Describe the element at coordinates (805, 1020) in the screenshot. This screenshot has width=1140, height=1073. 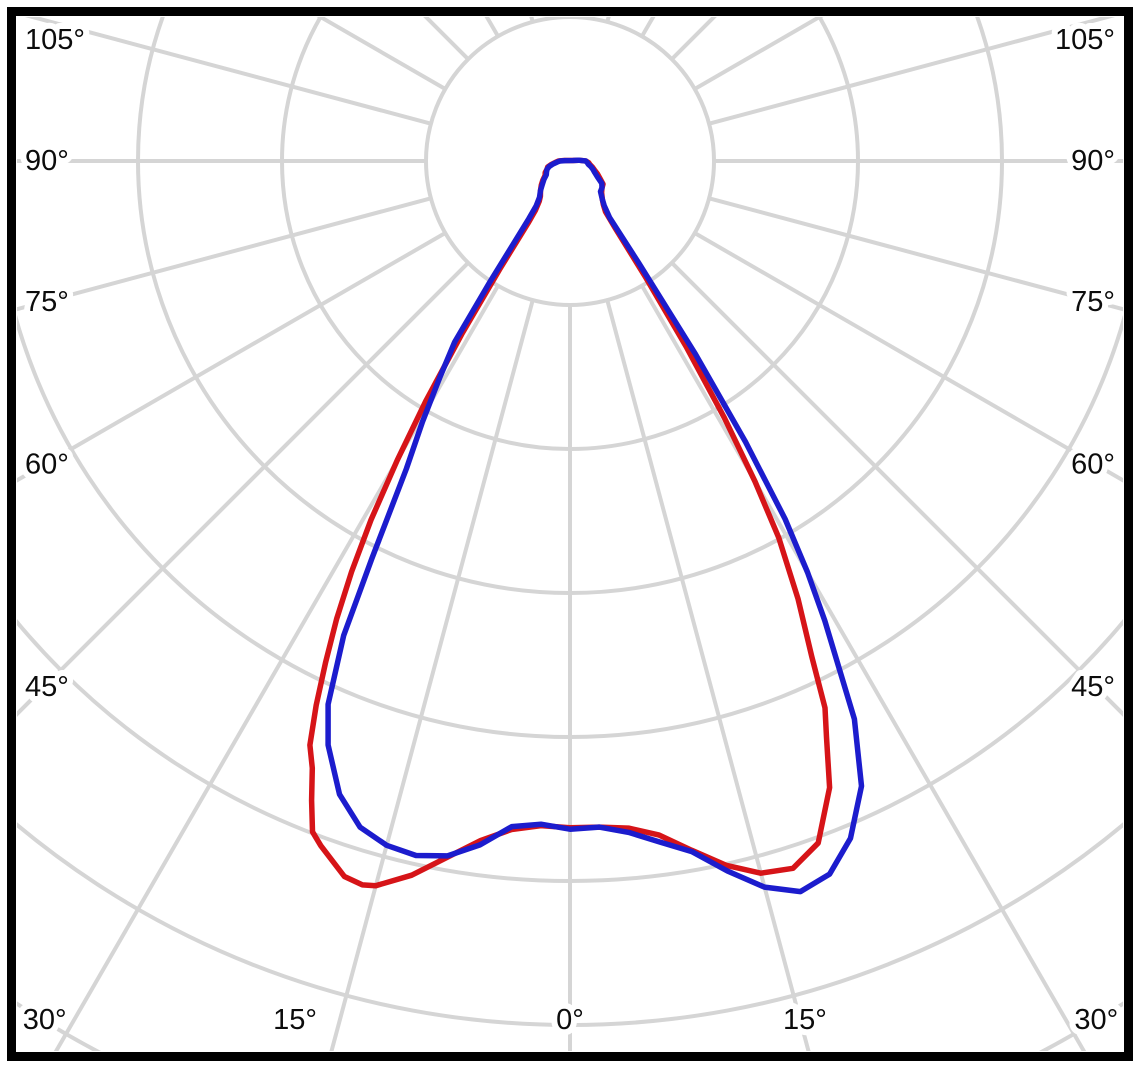
I see `angle-label-bottom-3: 15°` at that location.